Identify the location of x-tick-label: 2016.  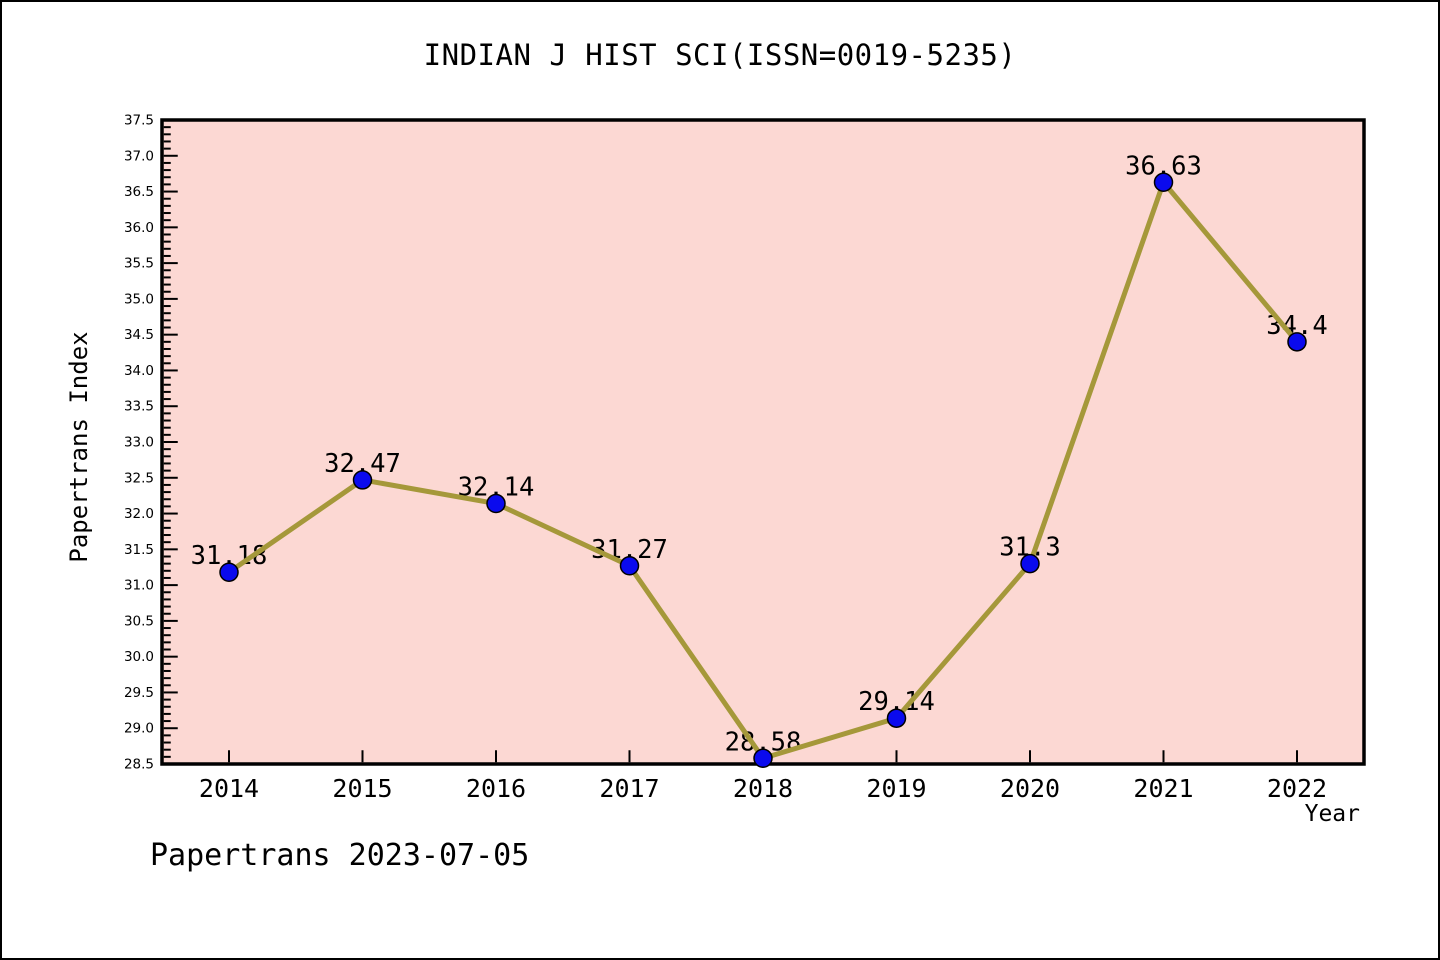
(496, 788).